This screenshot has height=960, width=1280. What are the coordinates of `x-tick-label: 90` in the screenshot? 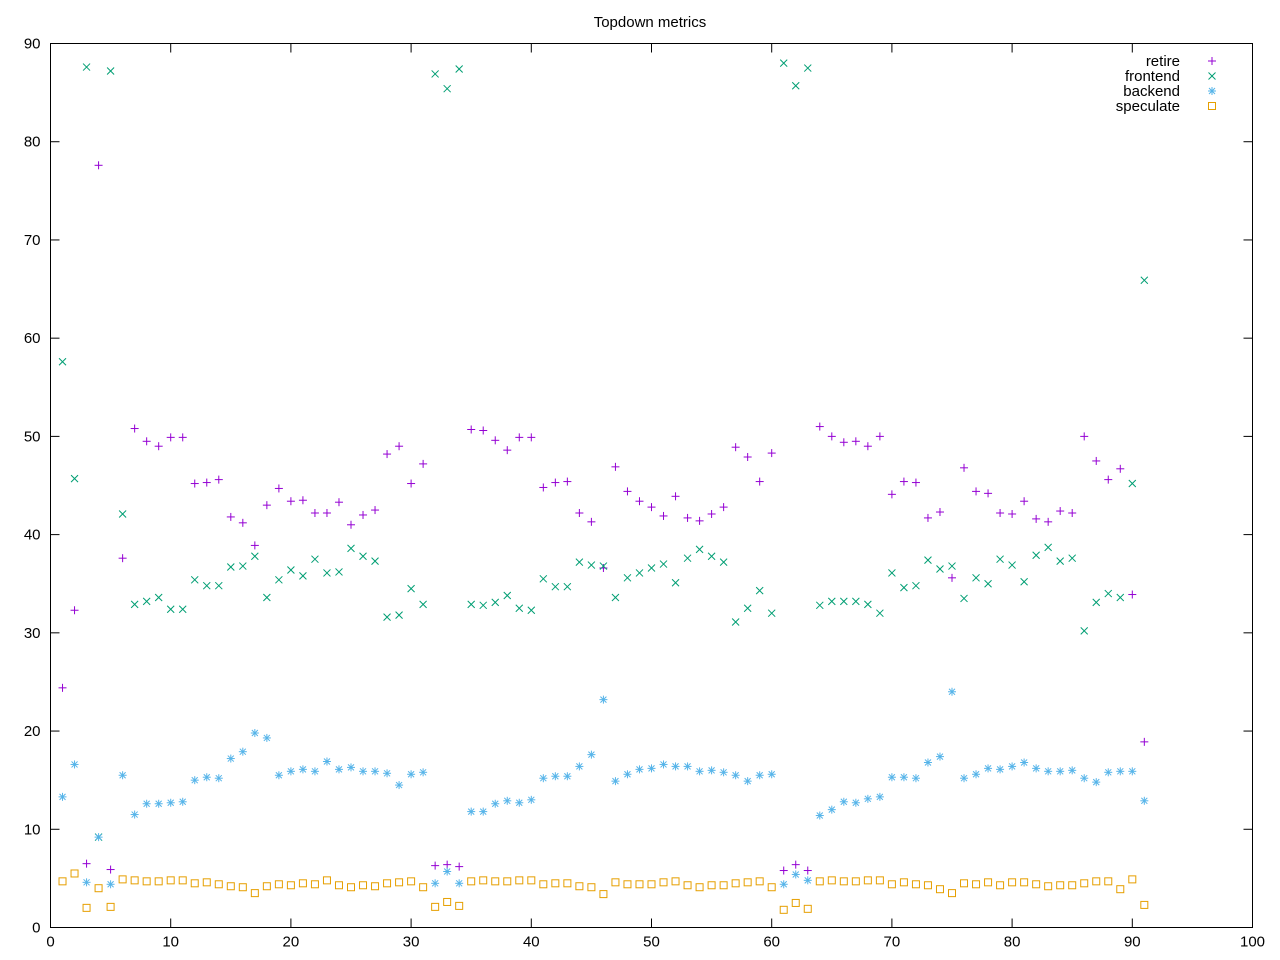 It's located at (1132, 942).